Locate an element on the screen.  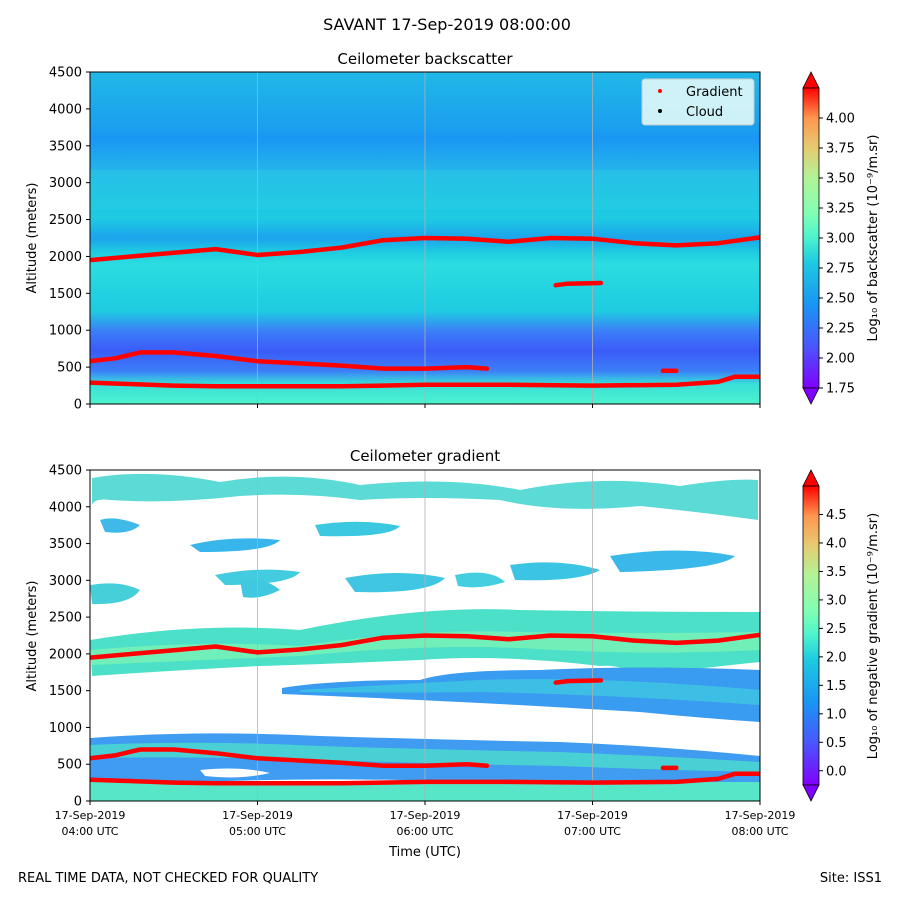
backscatter-colorbar-extend-min is located at coordinates (811, 396).